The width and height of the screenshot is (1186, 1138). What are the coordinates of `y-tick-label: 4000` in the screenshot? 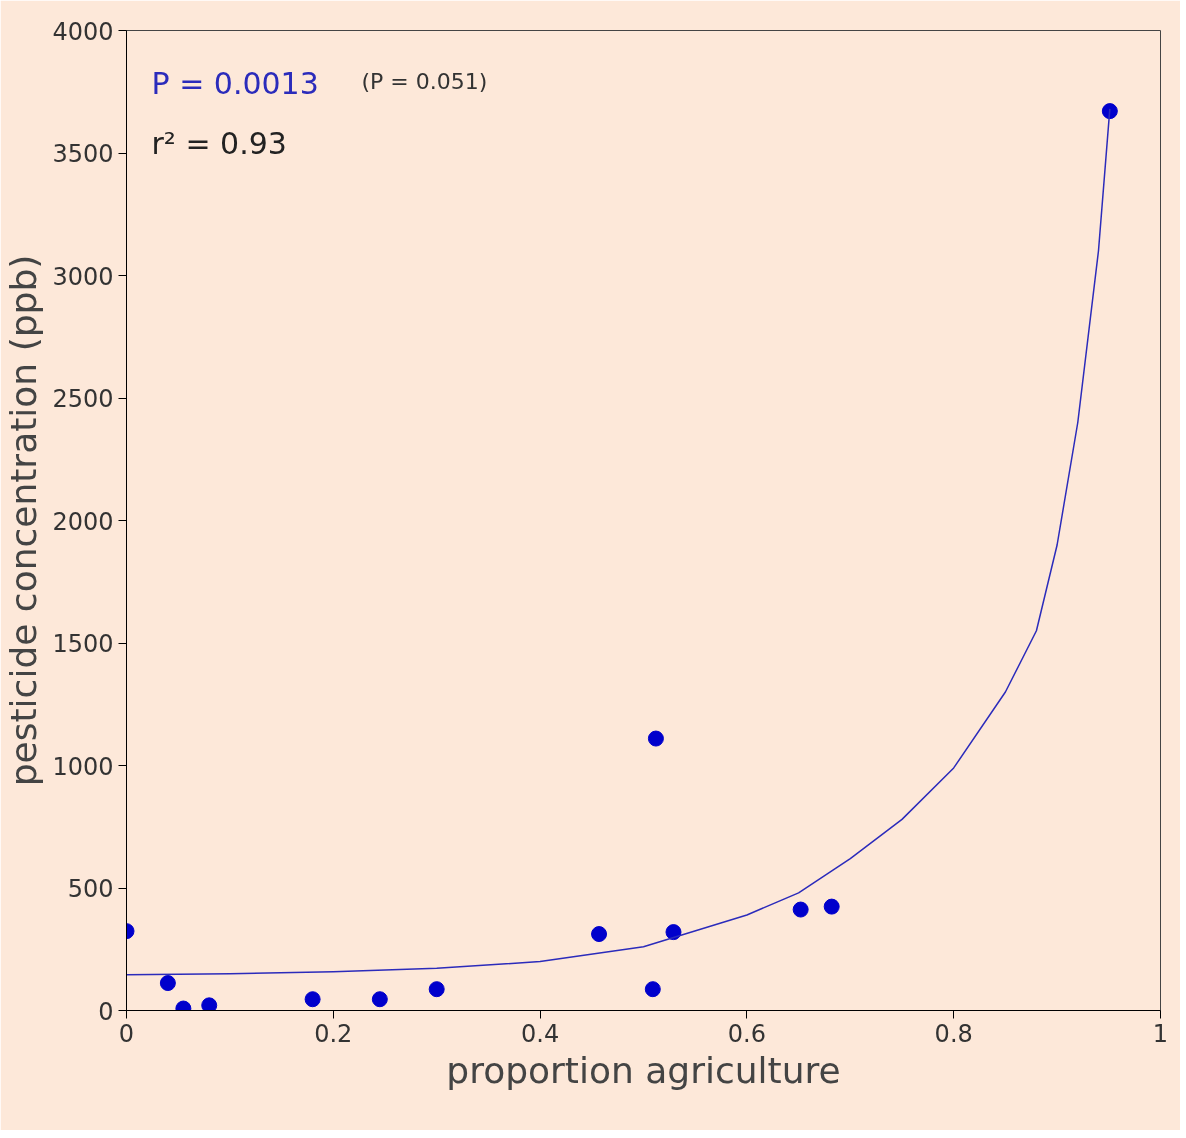 It's located at (83, 31).